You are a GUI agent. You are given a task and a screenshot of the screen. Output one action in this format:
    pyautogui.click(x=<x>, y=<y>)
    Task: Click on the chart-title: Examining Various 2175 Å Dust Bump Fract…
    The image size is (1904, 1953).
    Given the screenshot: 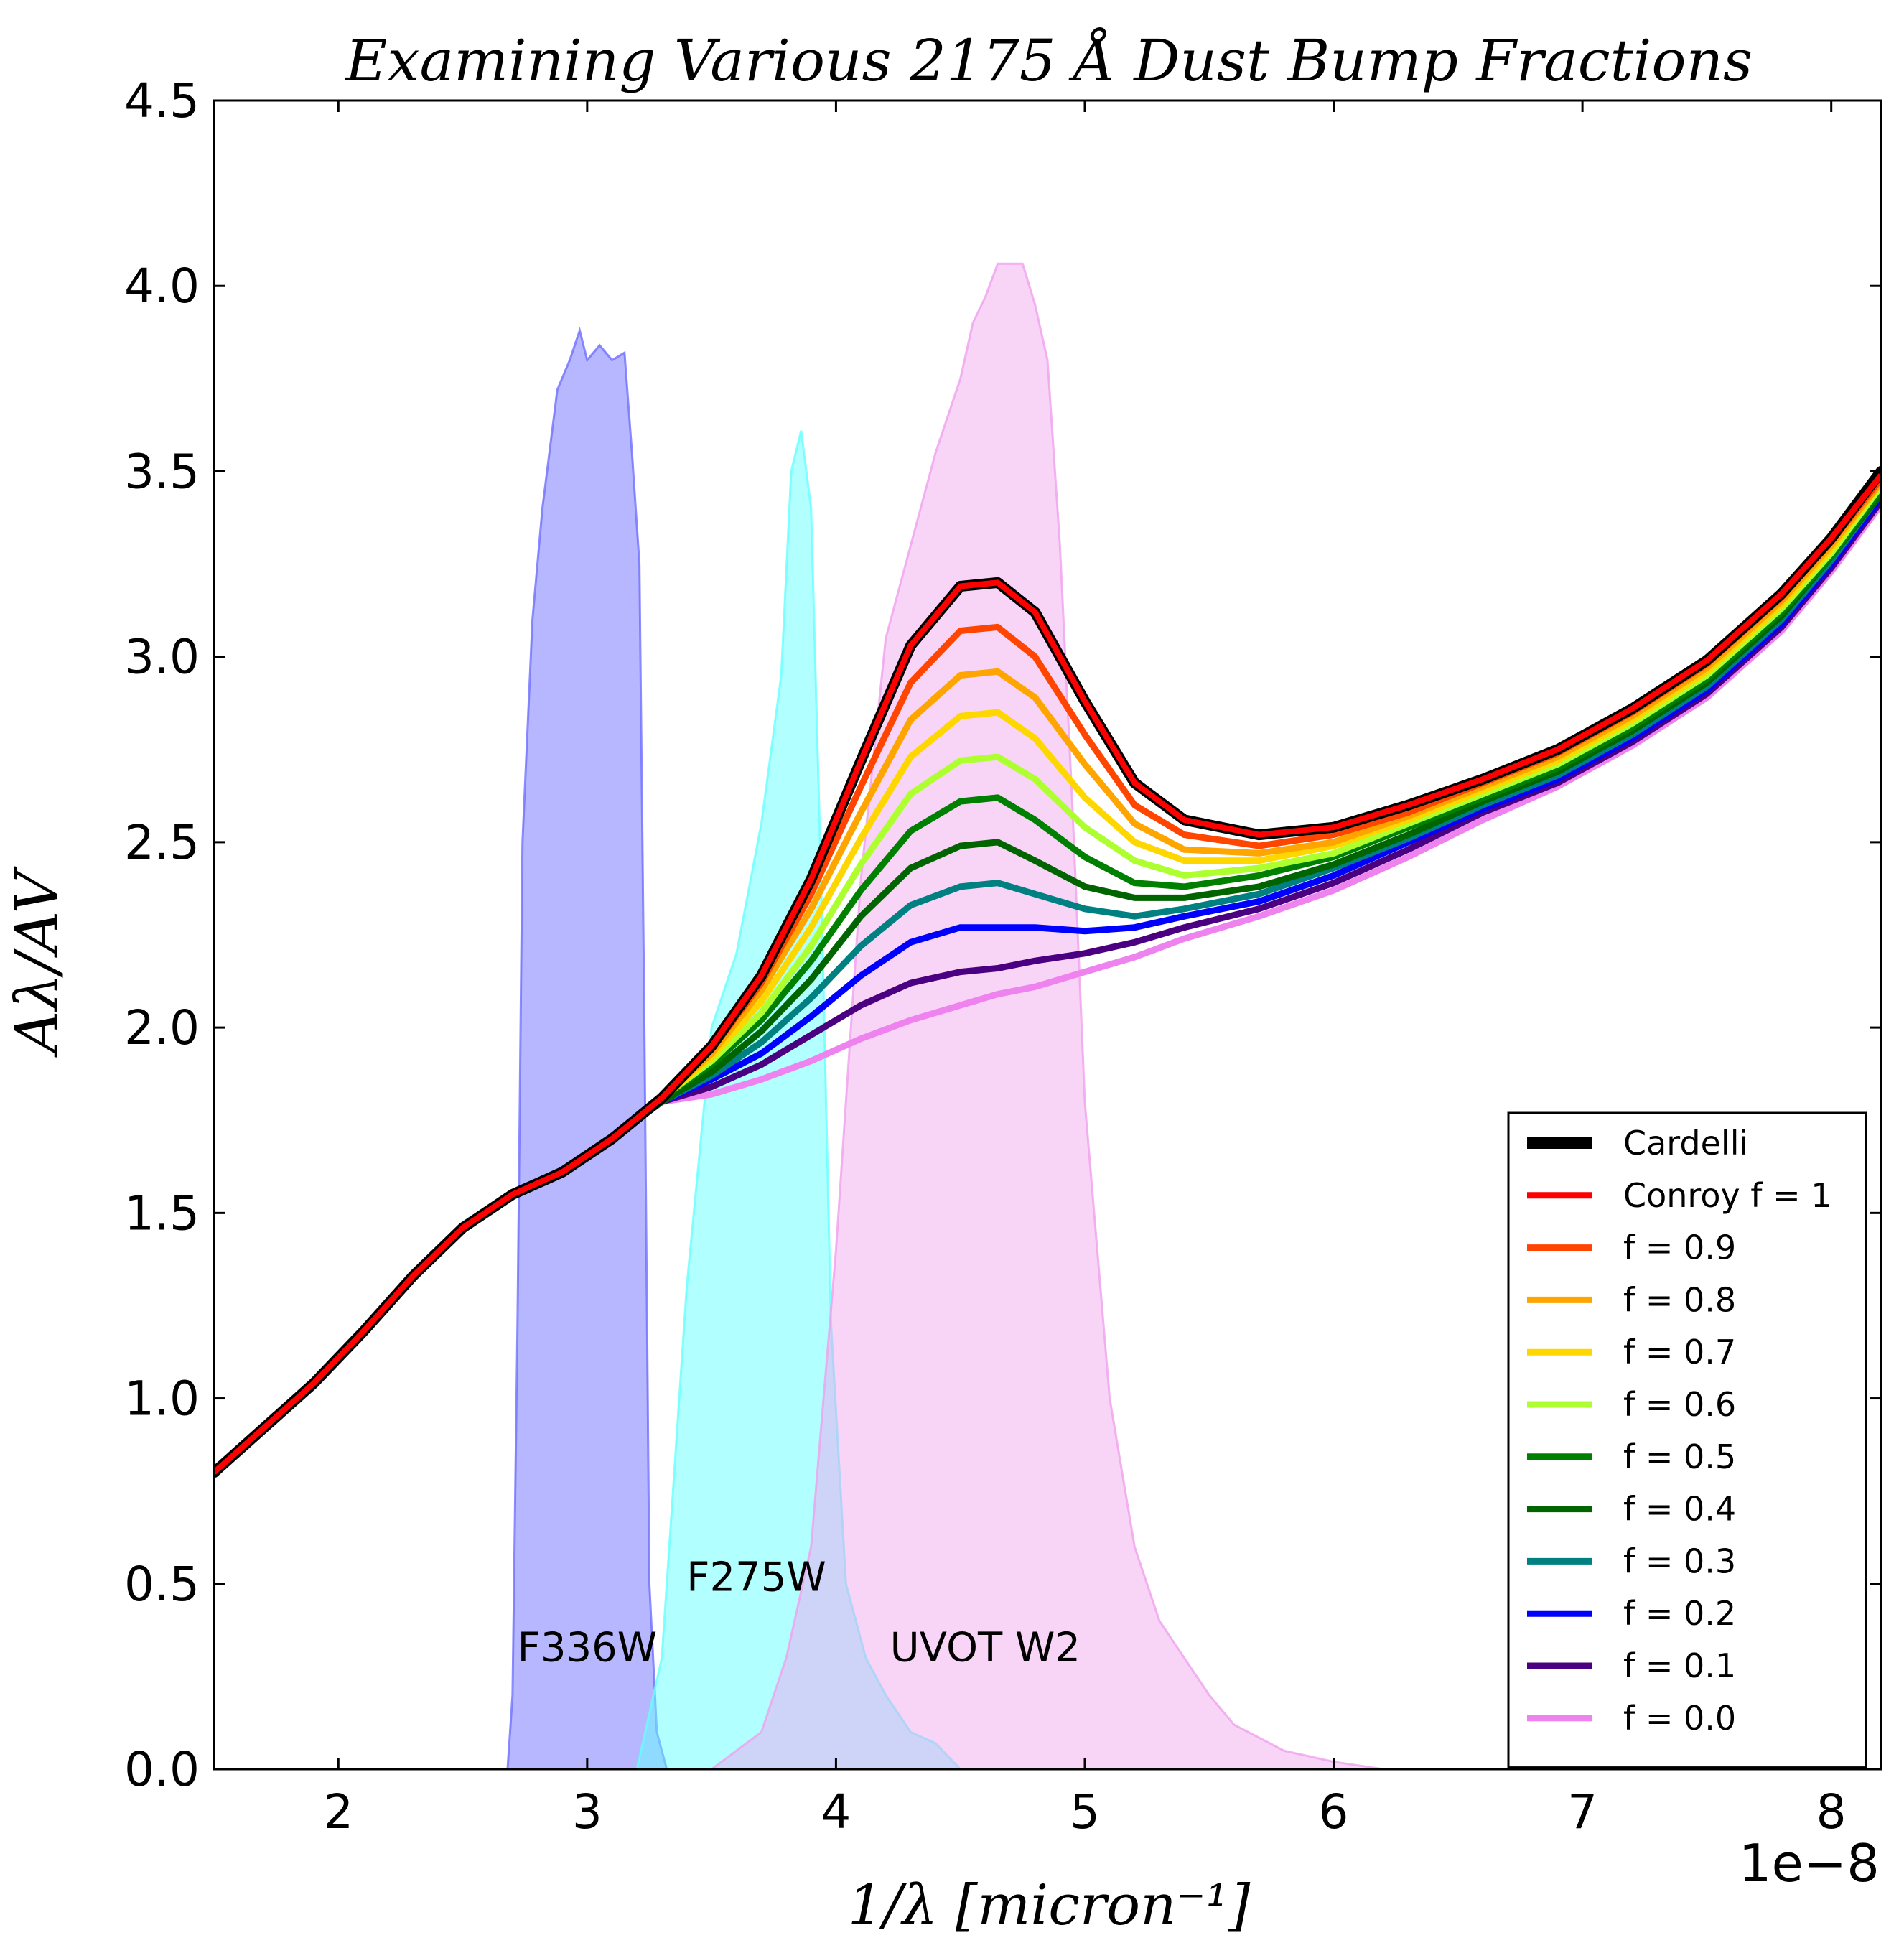 What is the action you would take?
    pyautogui.click(x=1048, y=60)
    